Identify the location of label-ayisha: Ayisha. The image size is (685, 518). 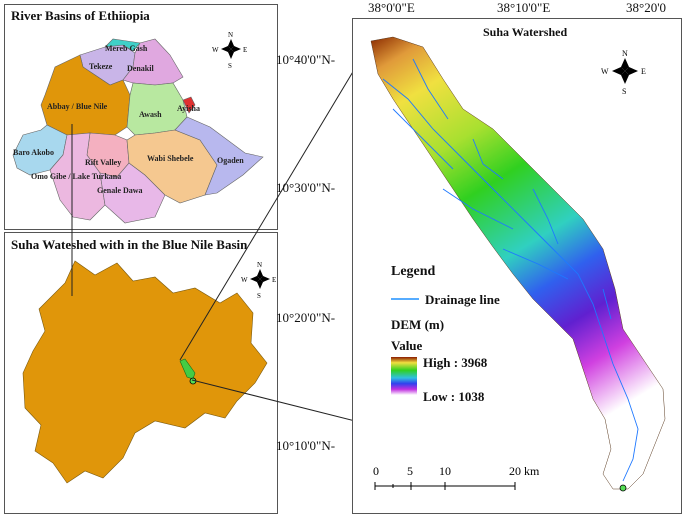
(188, 108).